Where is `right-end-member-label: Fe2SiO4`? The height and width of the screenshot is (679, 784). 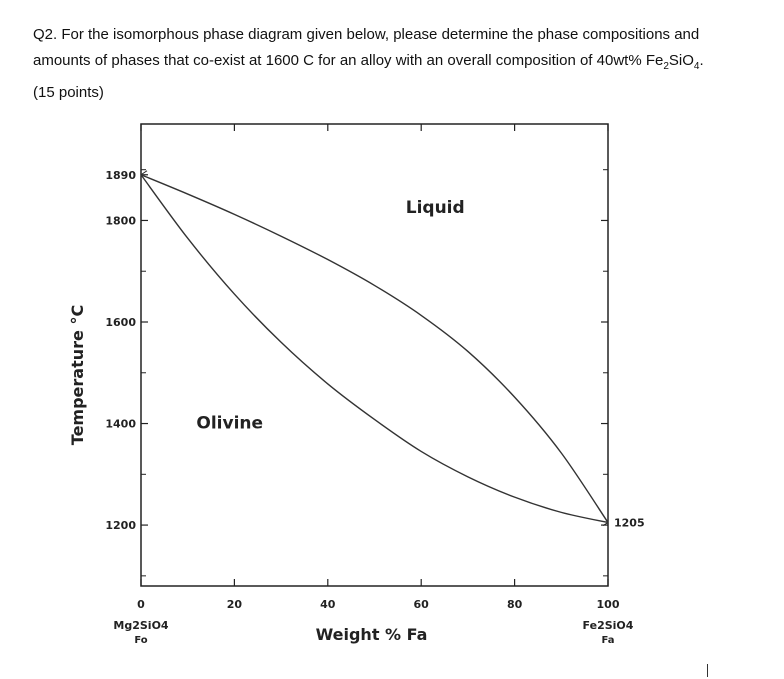
right-end-member-label: Fe2SiO4 is located at coordinates (608, 625).